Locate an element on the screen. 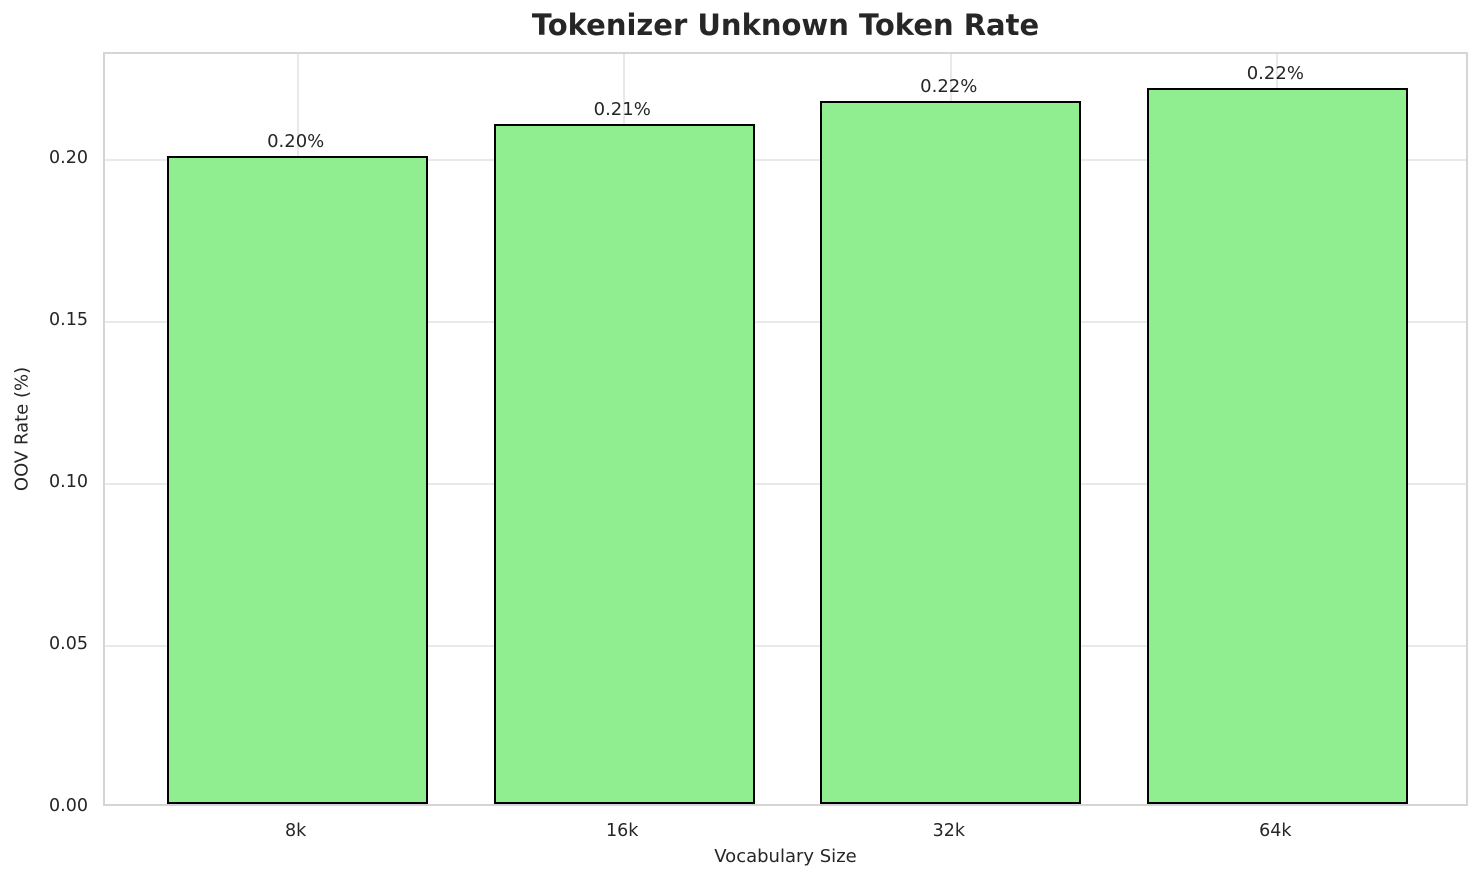 This screenshot has height=885, width=1484. y-tick-label: 0.00 is located at coordinates (68, 806).